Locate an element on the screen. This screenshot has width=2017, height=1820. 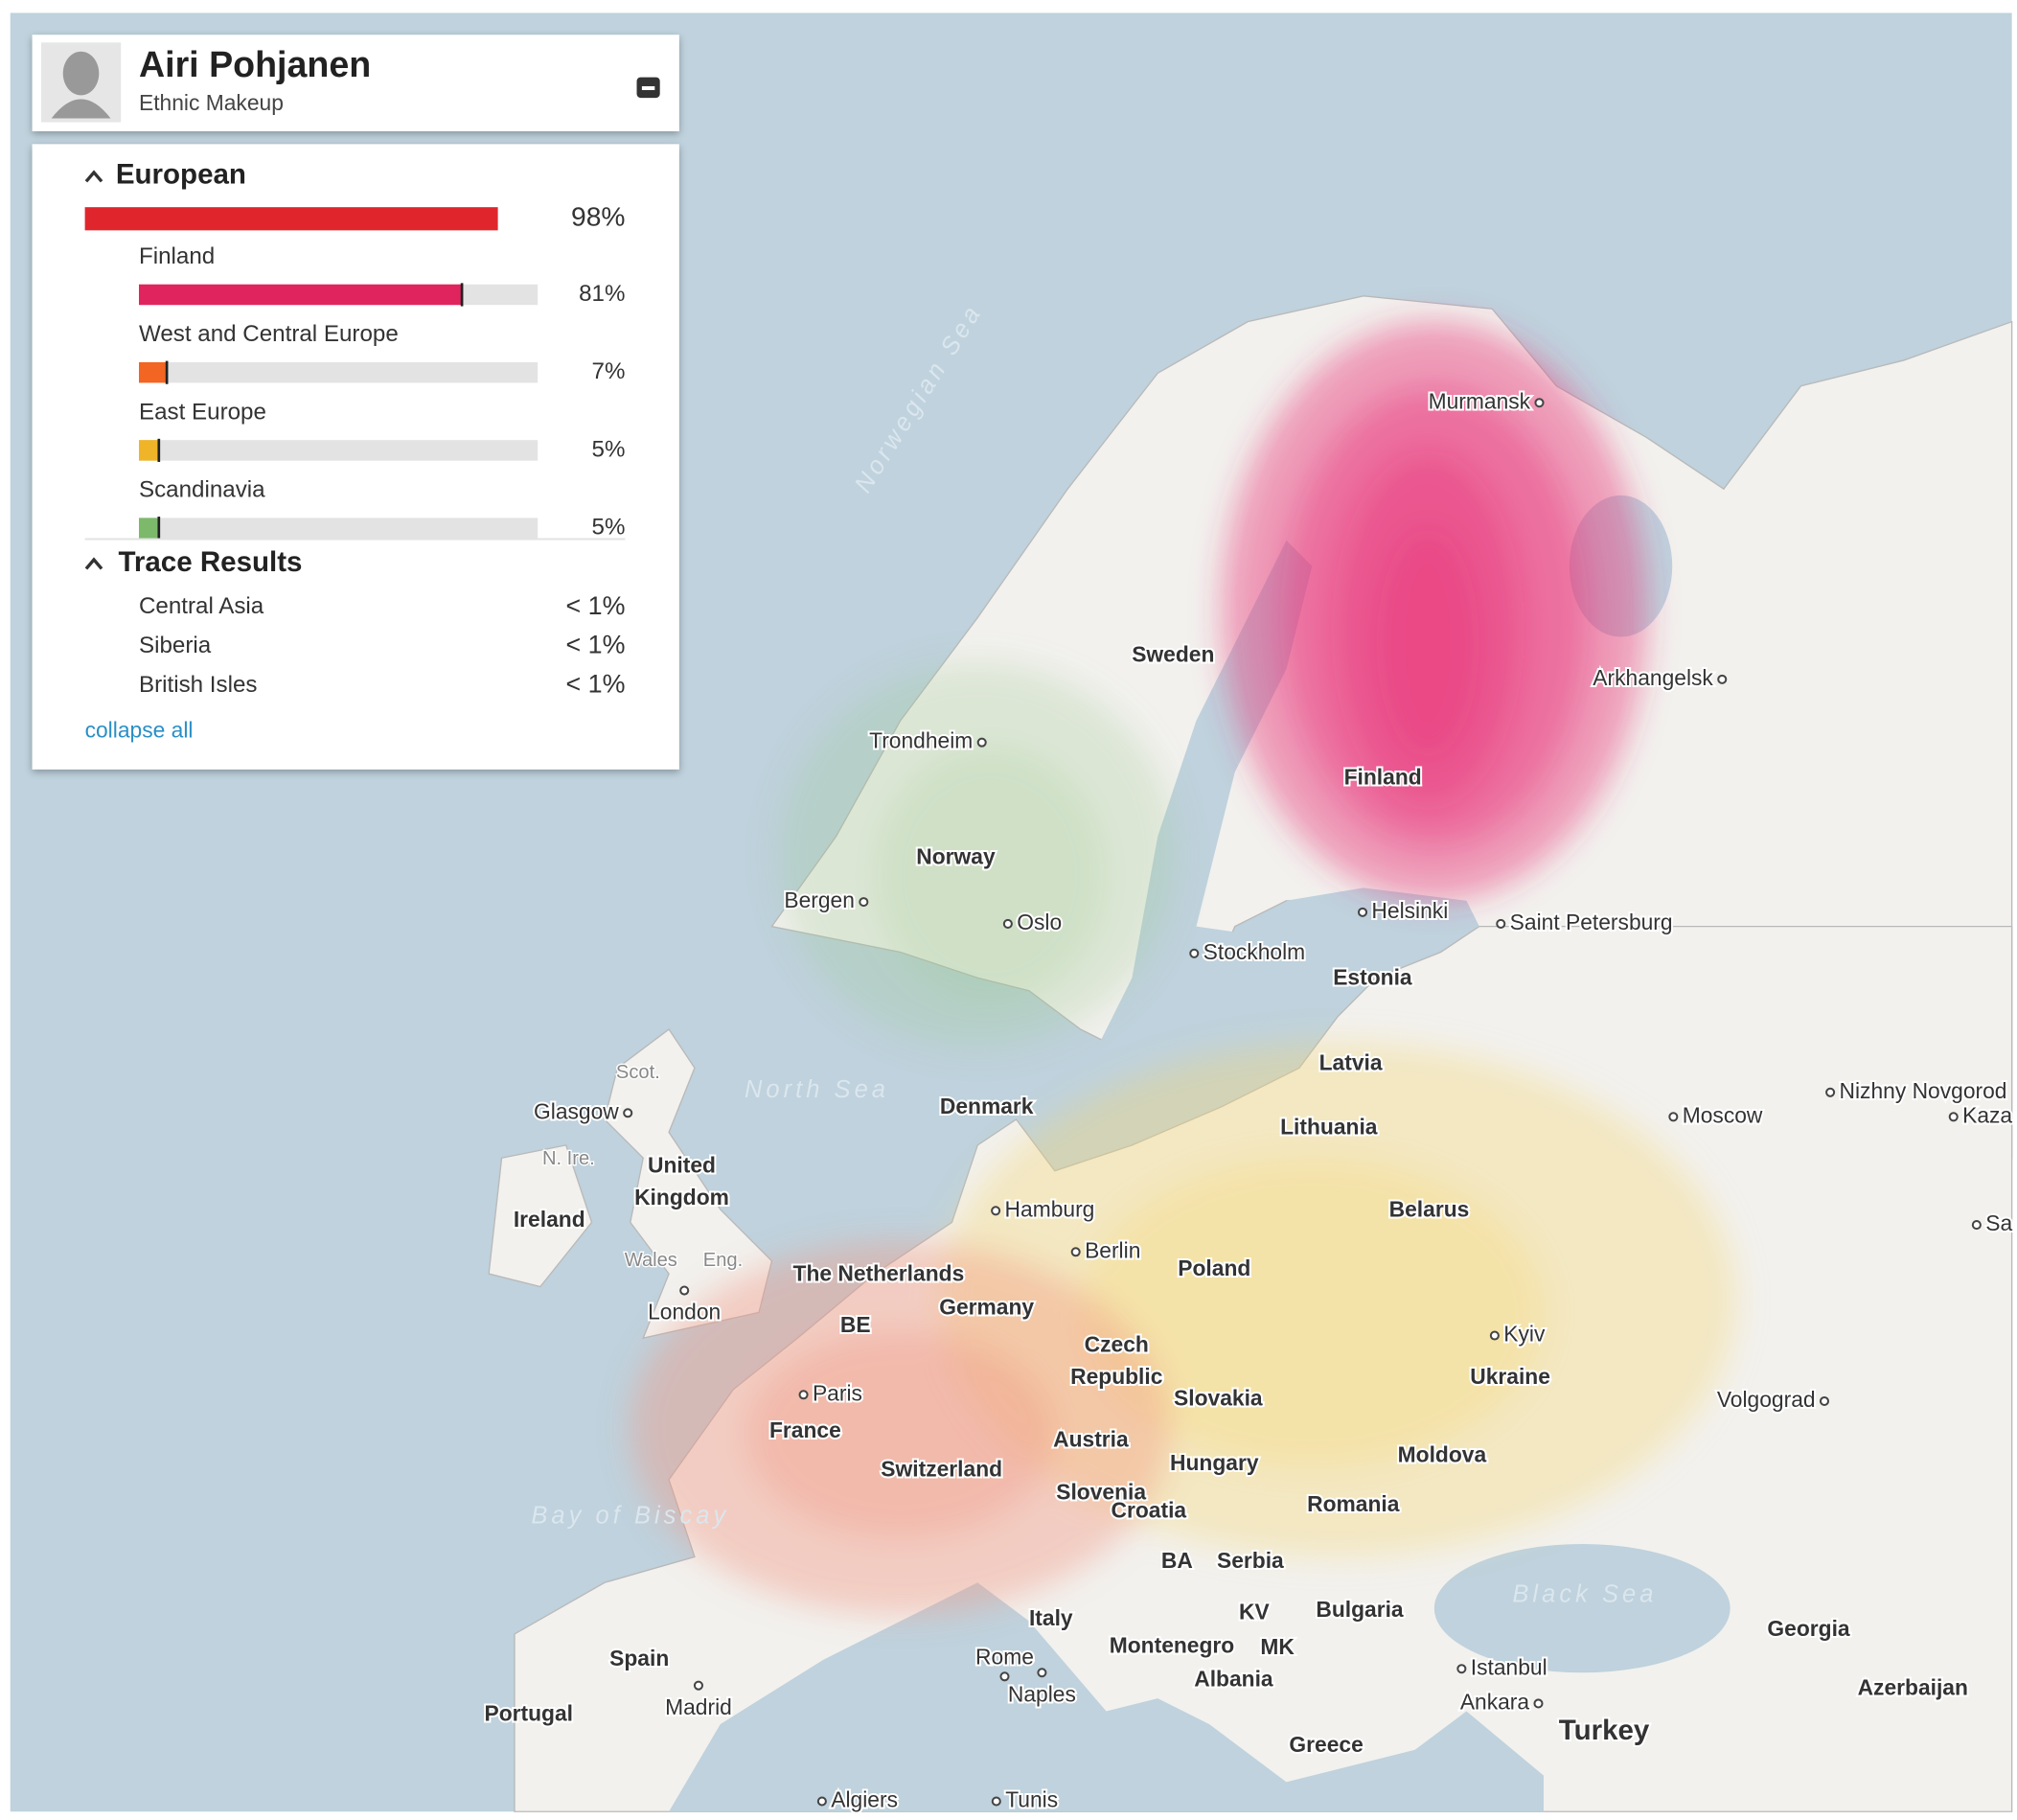
minimize-icon is located at coordinates (648, 88).